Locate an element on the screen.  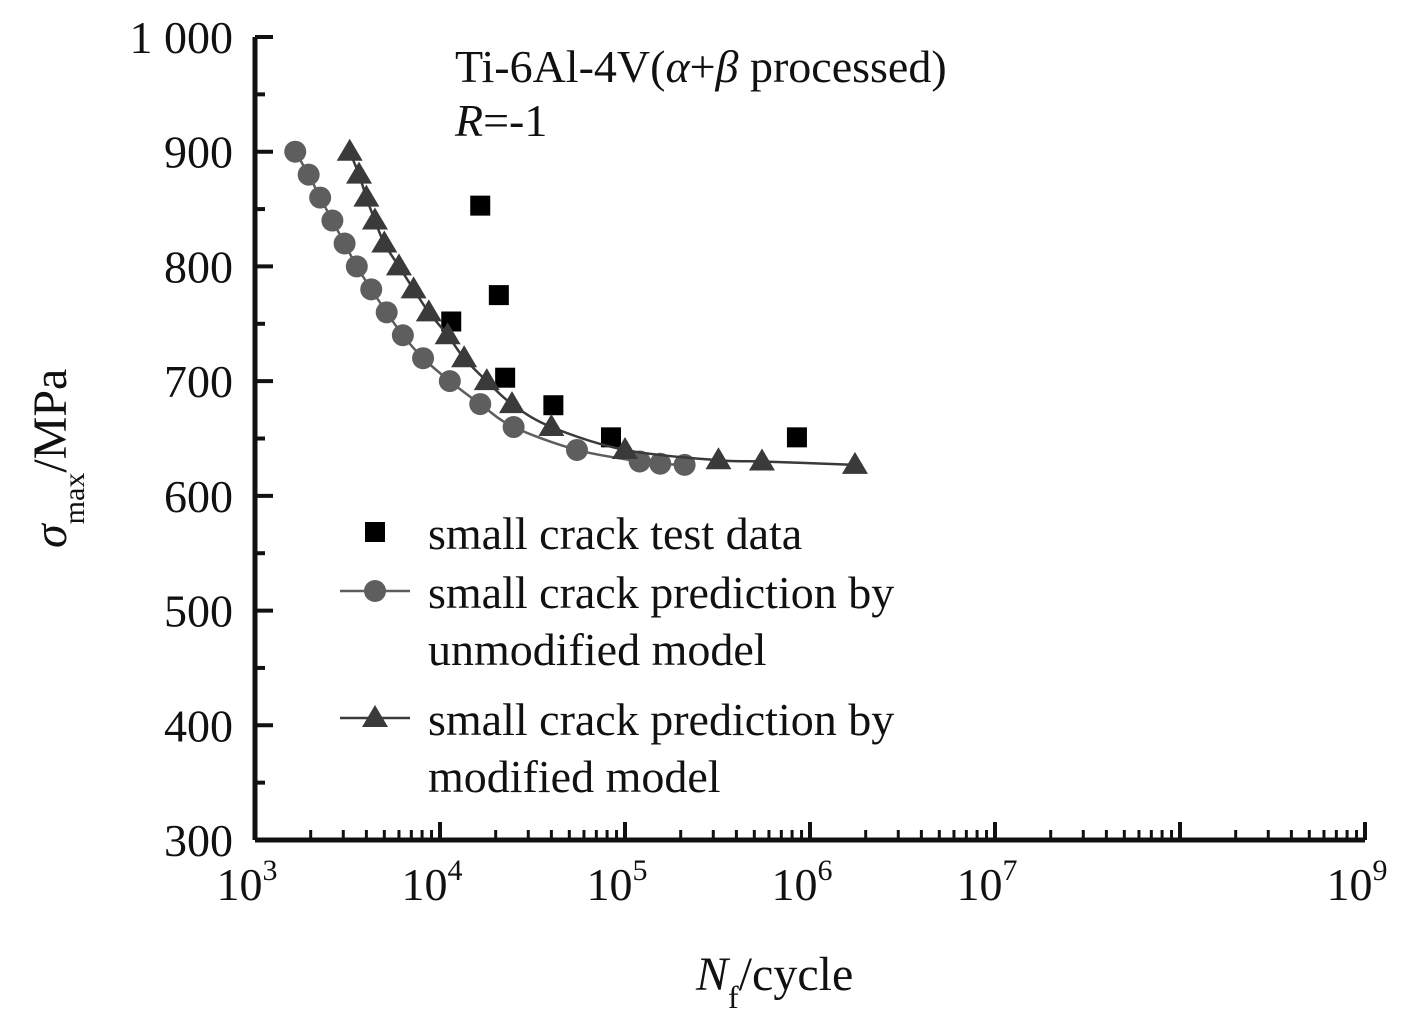
plot-area is located at coordinates (576, 307).